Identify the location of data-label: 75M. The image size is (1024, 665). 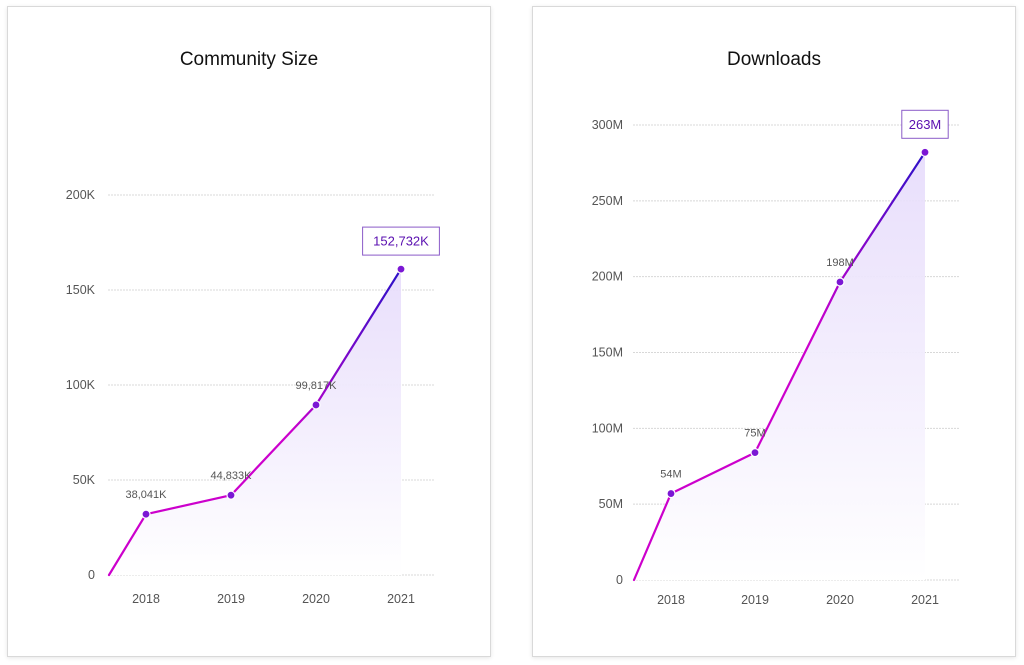
(754, 434).